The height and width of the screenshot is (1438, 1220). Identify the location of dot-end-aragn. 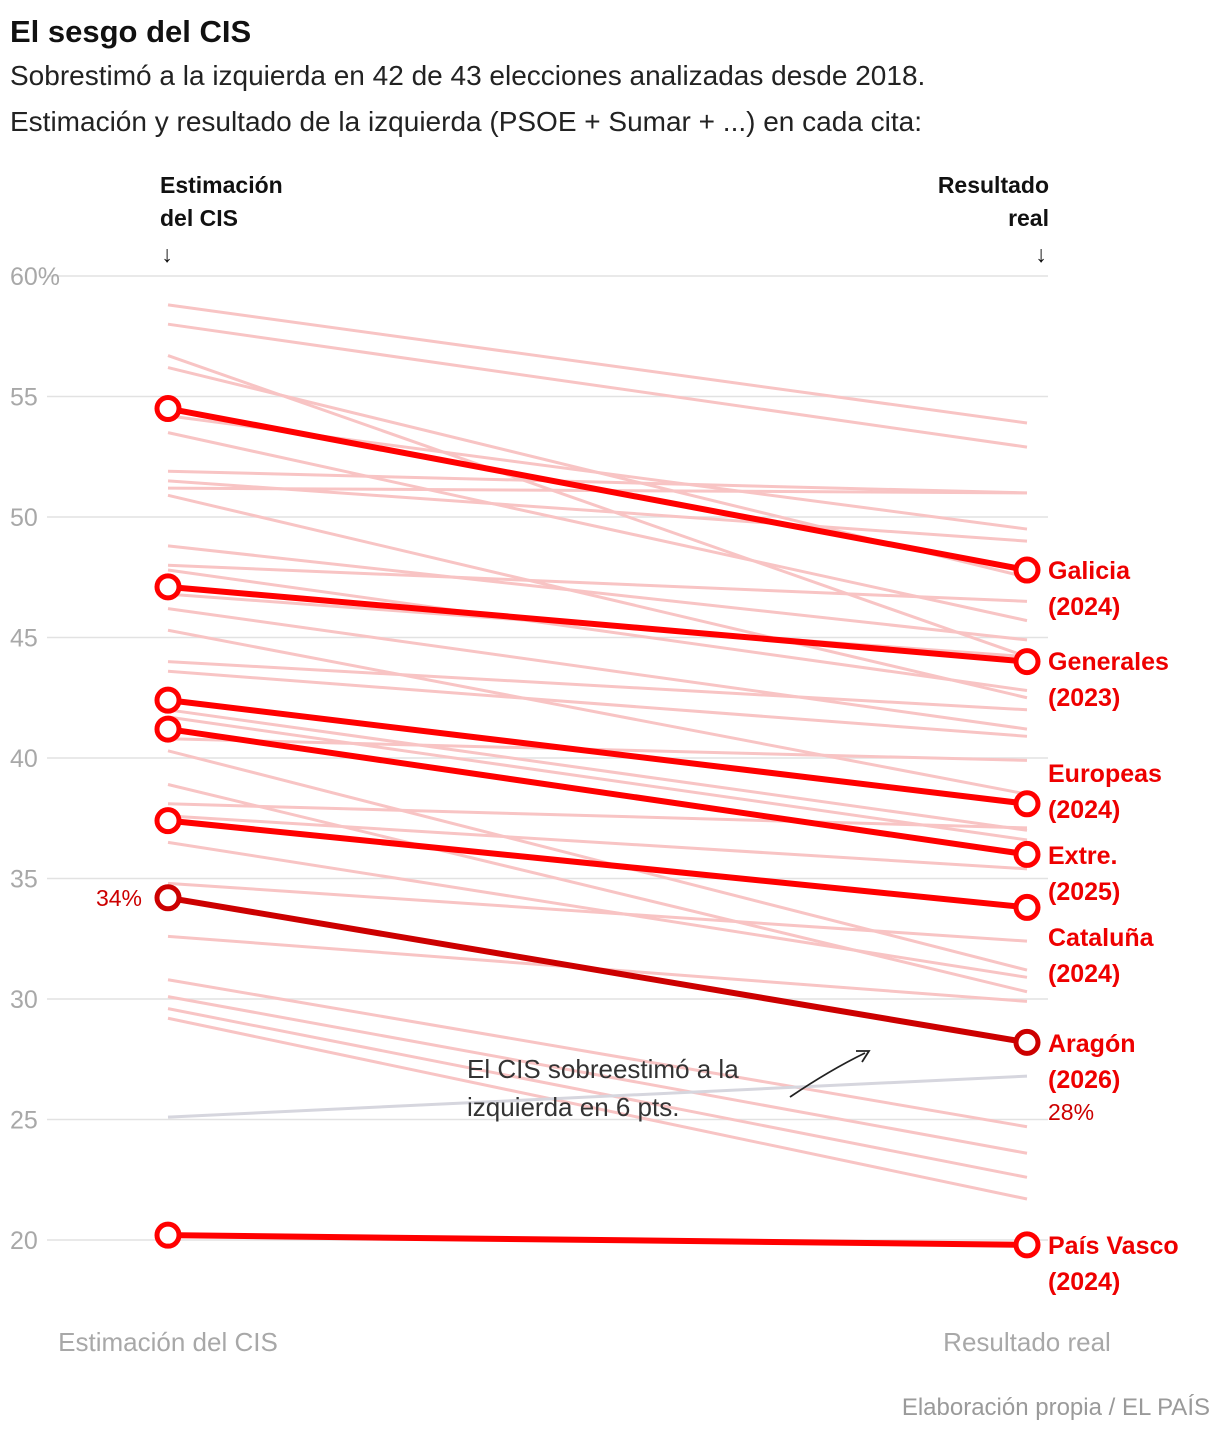
(1027, 1042).